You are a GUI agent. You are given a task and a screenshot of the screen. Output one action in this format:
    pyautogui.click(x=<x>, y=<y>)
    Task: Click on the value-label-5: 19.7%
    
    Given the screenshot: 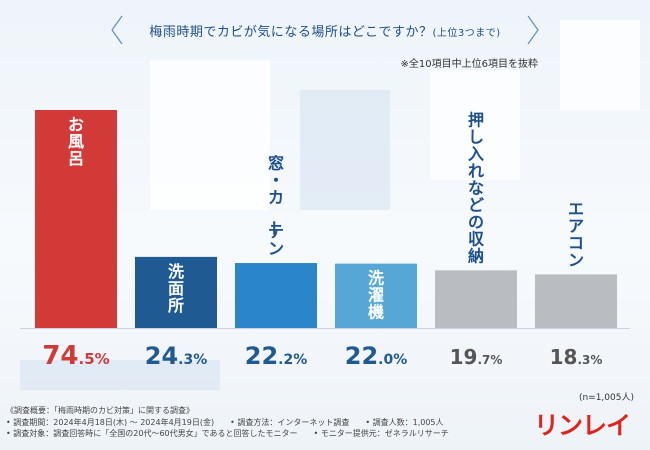 What is the action you would take?
    pyautogui.click(x=476, y=357)
    